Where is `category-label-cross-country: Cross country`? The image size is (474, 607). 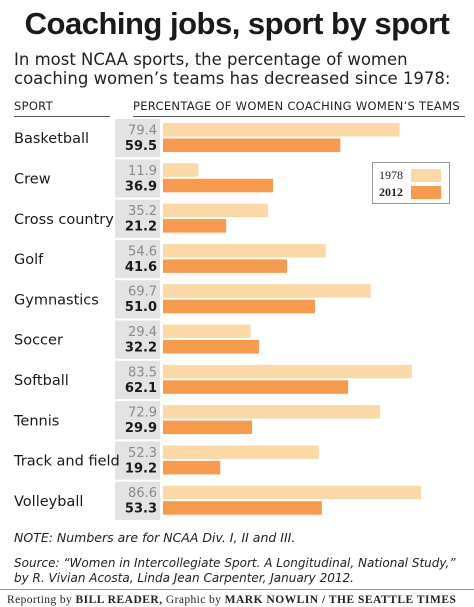
category-label-cross-country: Cross country is located at coordinates (64, 220).